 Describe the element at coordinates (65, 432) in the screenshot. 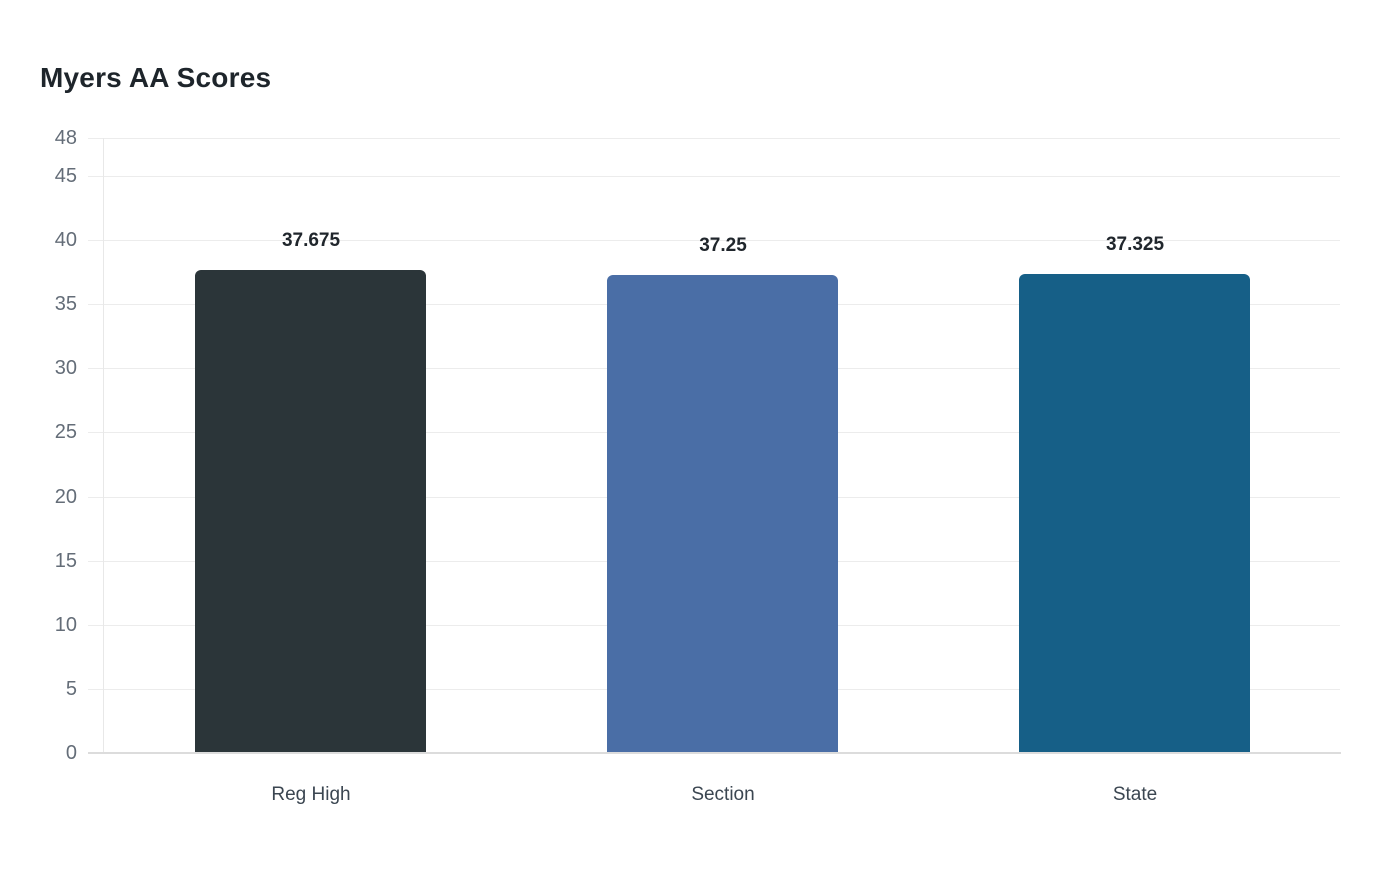

I see `y-axis-tick-label: 25` at that location.